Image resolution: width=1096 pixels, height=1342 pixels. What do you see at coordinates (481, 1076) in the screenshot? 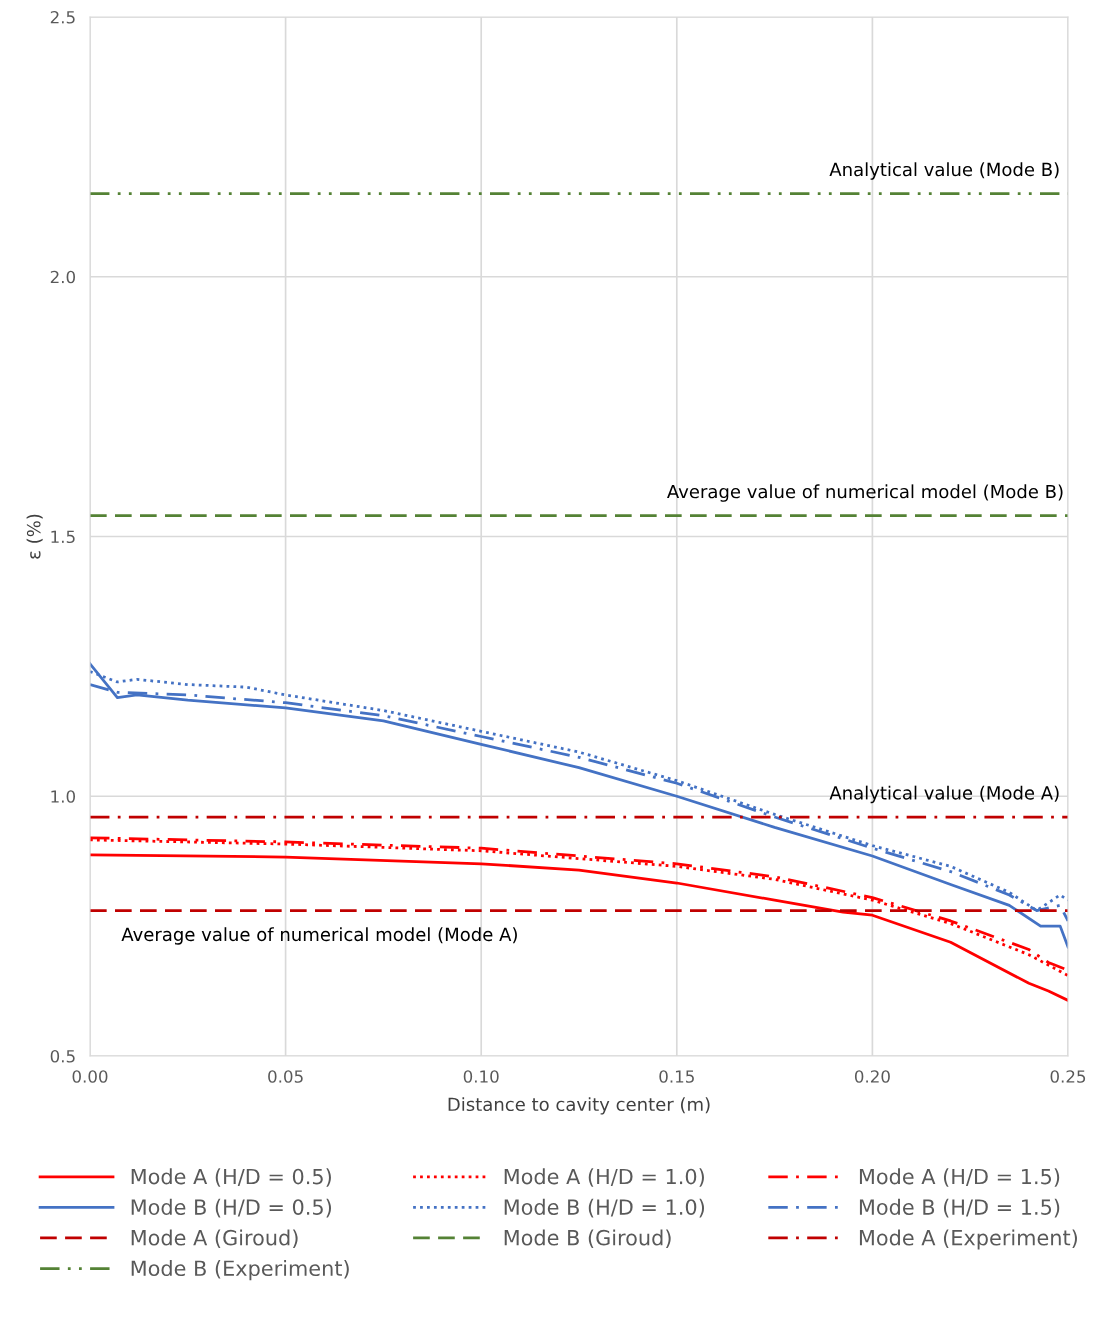
I see `x-tick-label: 0.10` at bounding box center [481, 1076].